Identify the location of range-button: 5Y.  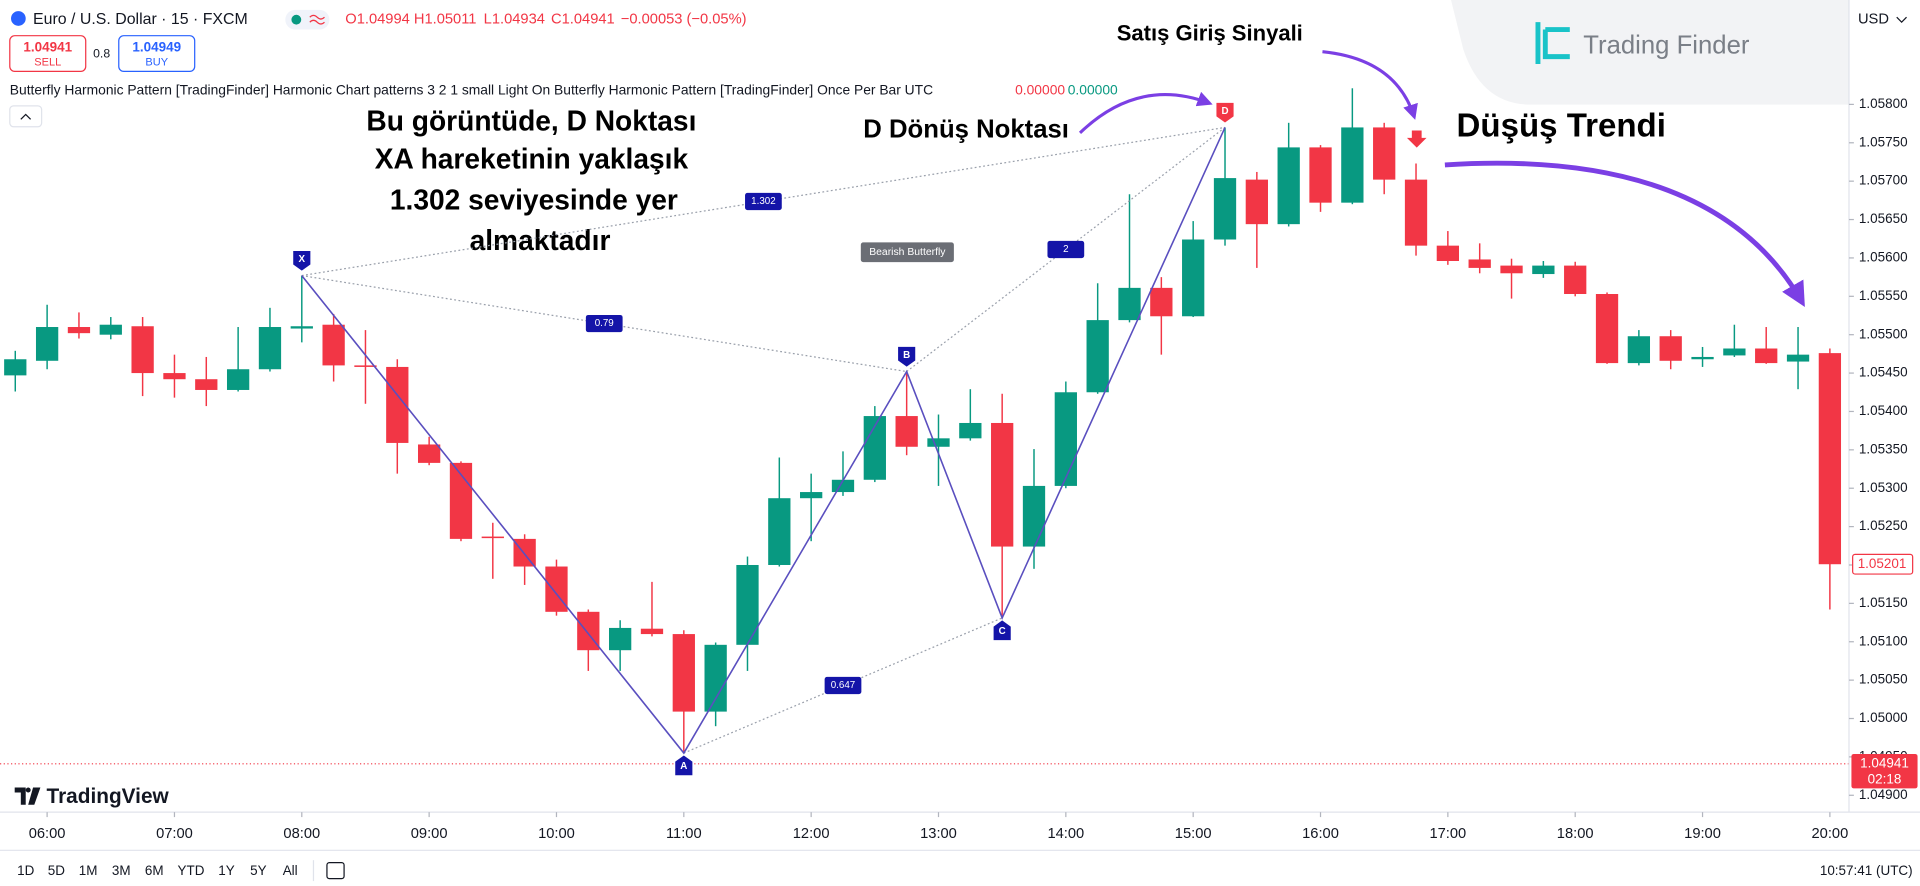
(258, 870).